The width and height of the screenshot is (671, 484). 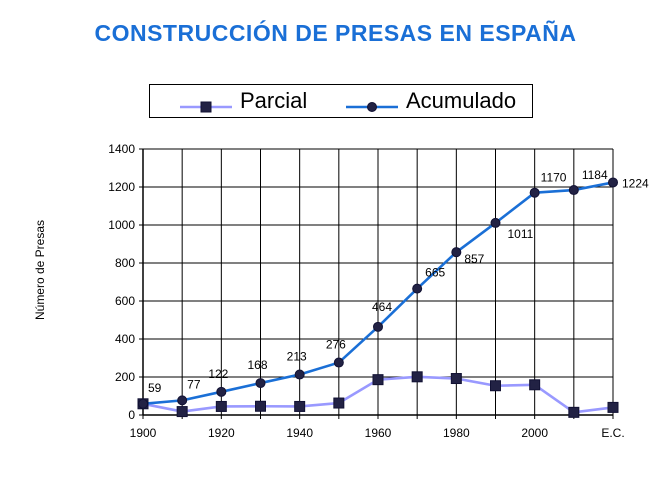 What do you see at coordinates (382, 307) in the screenshot?
I see `data-label: 464` at bounding box center [382, 307].